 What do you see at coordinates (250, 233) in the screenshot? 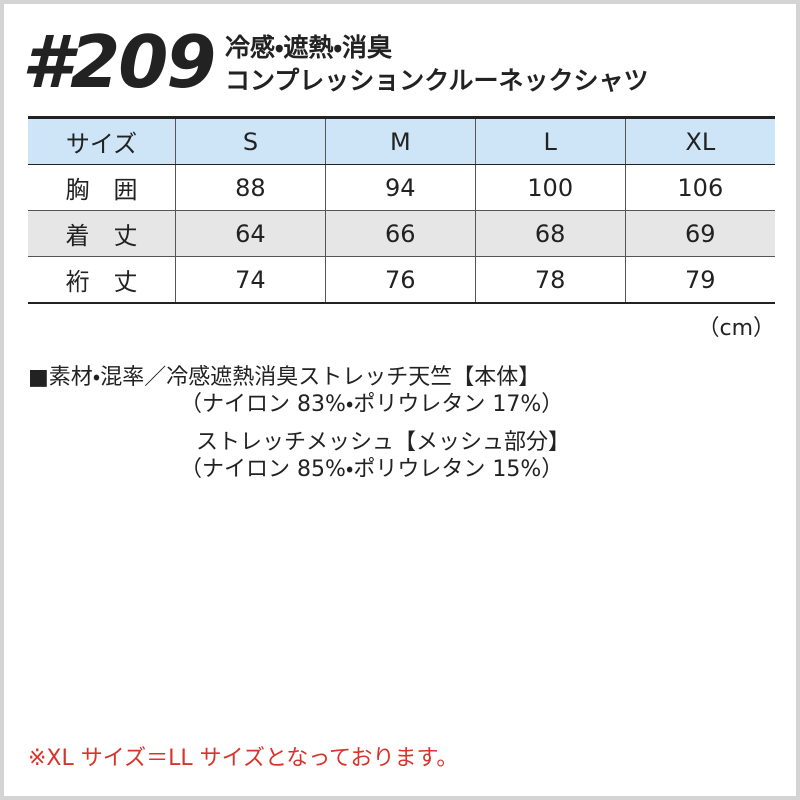
I see `table-cell: 64` at bounding box center [250, 233].